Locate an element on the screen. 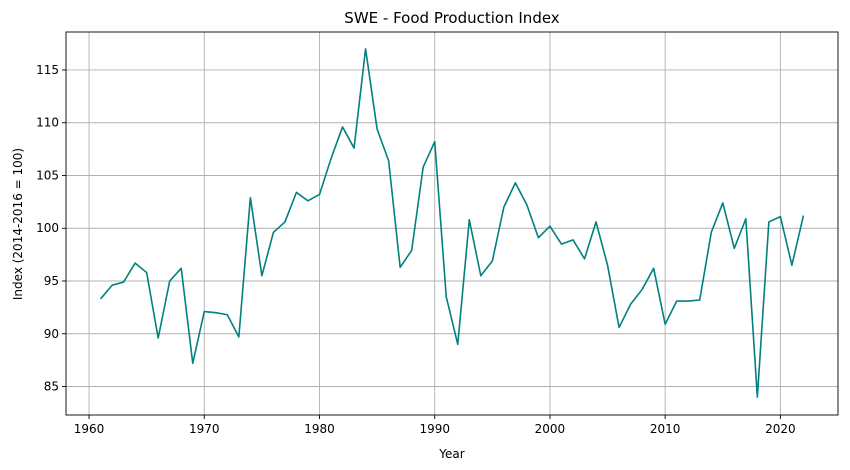  x-axis-label: Year is located at coordinates (451, 454).